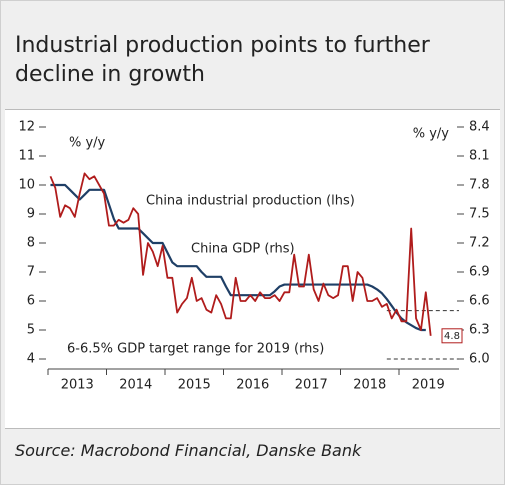 The height and width of the screenshot is (485, 505). What do you see at coordinates (428, 385) in the screenshot?
I see `x-tick-label: 2019` at bounding box center [428, 385].